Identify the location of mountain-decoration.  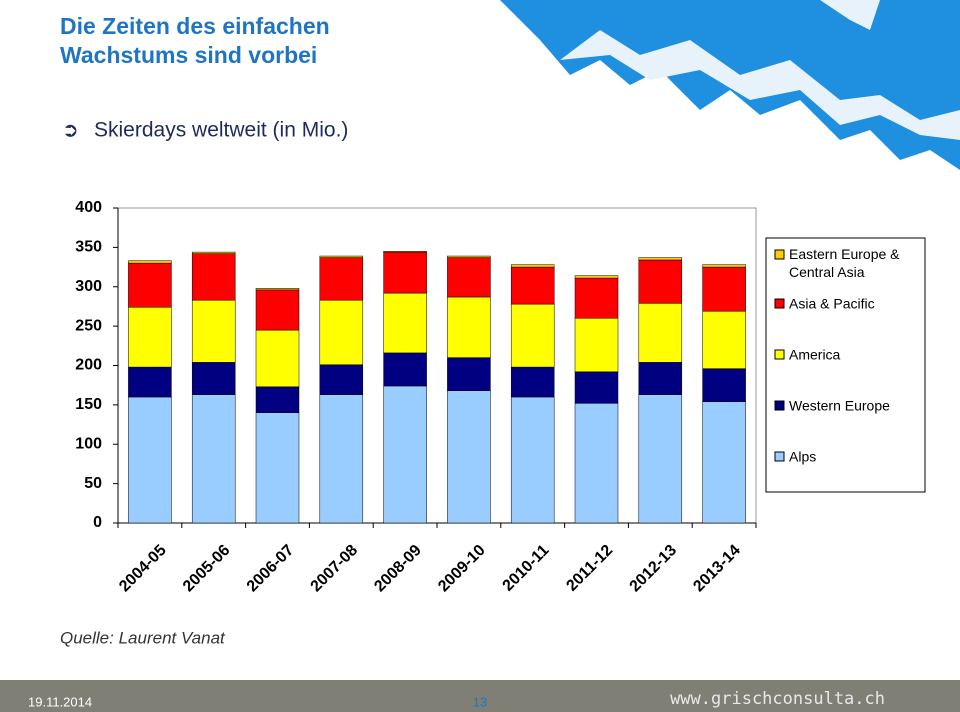
(730, 85).